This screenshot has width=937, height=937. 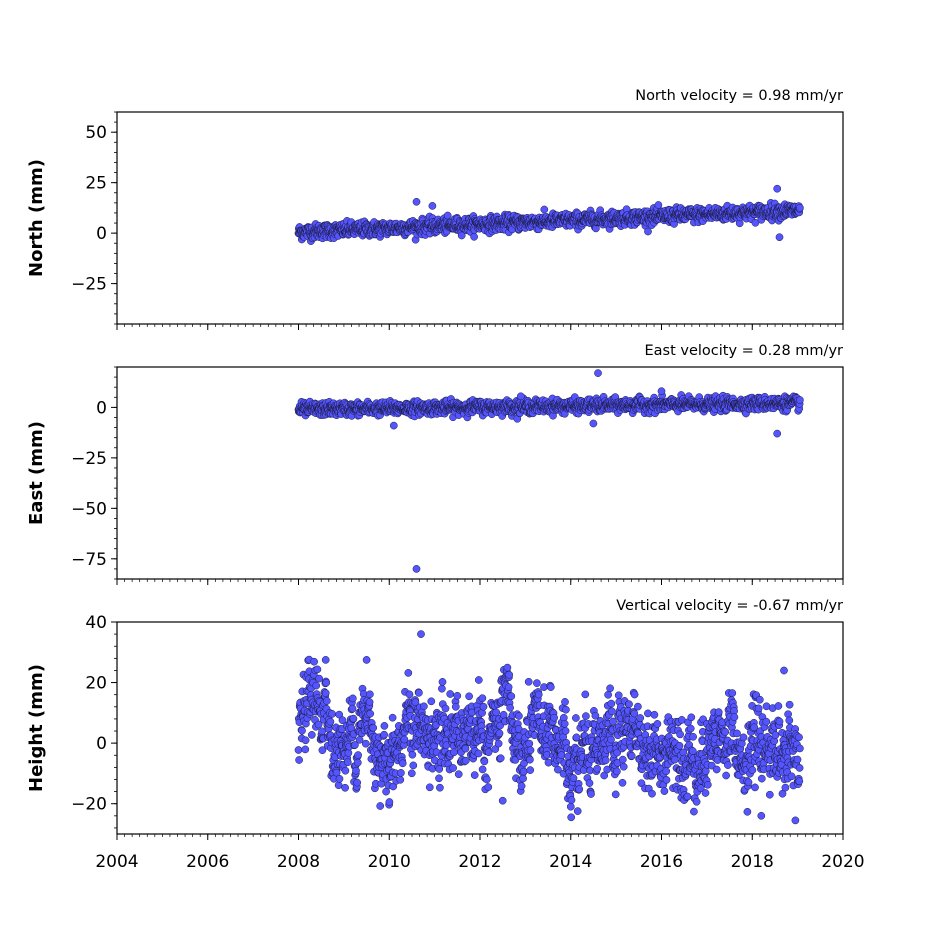 What do you see at coordinates (96, 133) in the screenshot?
I see `y-tick-label: 50` at bounding box center [96, 133].